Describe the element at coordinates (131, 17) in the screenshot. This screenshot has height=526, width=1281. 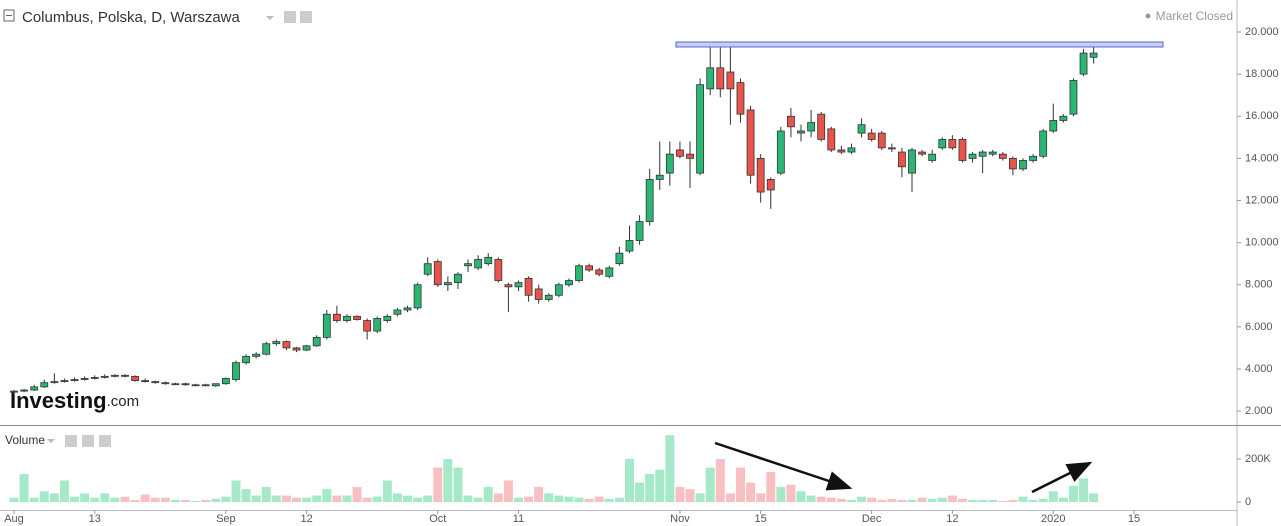
I see `chart-title: Columbus, Polska, D, Warszawa` at that location.